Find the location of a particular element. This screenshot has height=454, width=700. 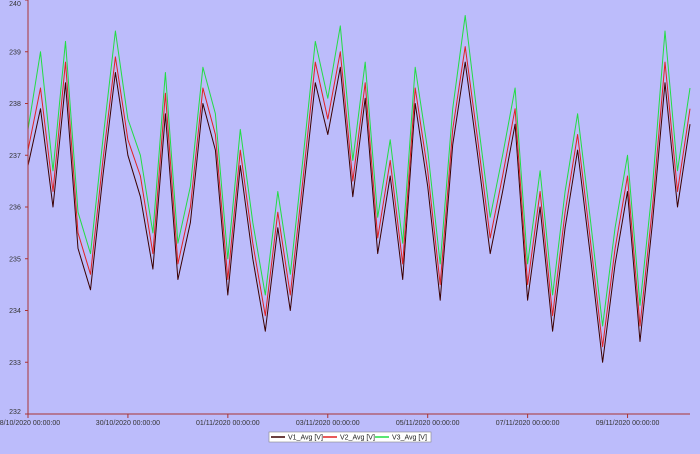

x-tick-label: 28/10/2020 00:00:00 is located at coordinates (30, 423).